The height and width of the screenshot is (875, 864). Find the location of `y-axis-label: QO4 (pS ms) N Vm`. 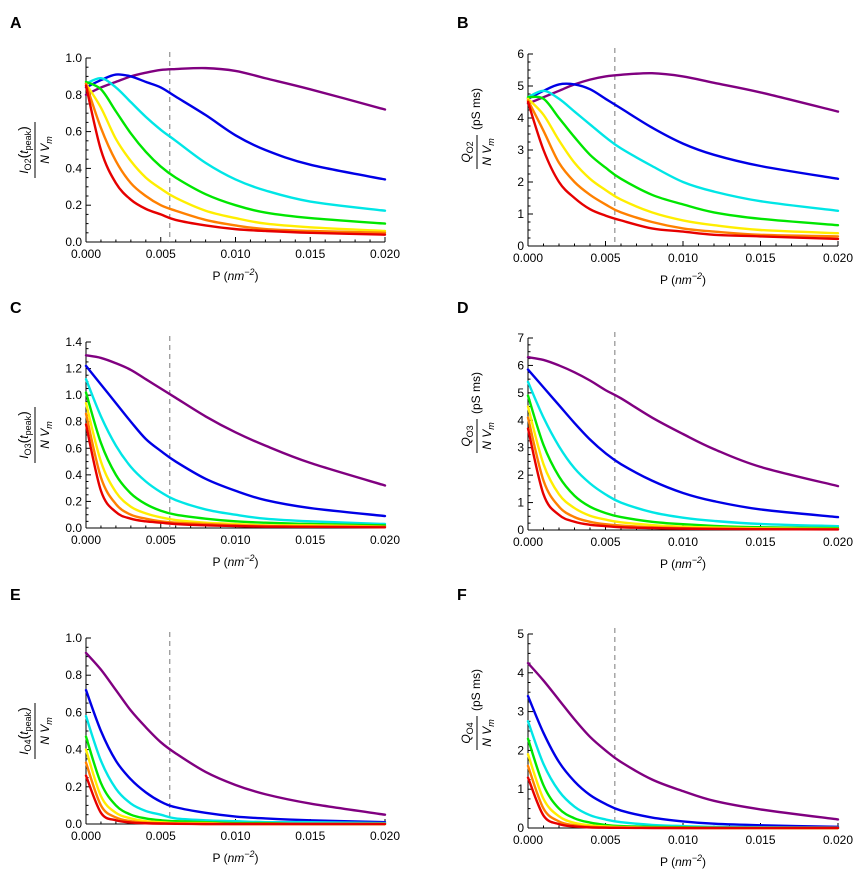

y-axis-label: QO4 (pS ms) N Vm is located at coordinates (477, 709).